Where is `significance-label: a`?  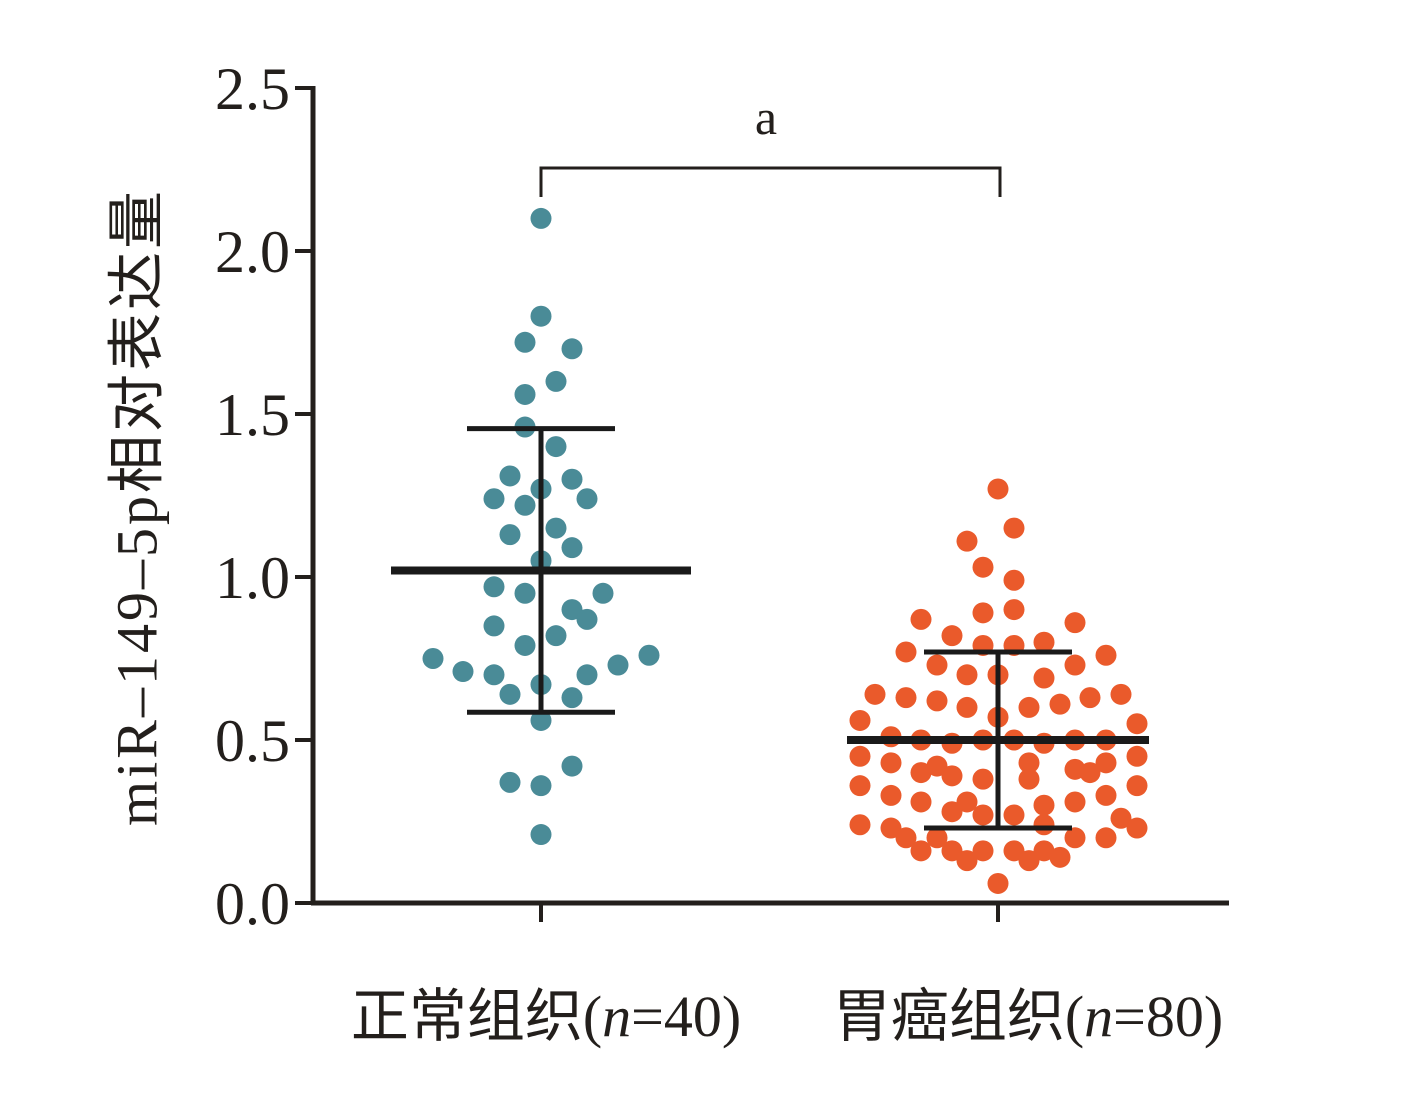
significance-label: a is located at coordinates (766, 117).